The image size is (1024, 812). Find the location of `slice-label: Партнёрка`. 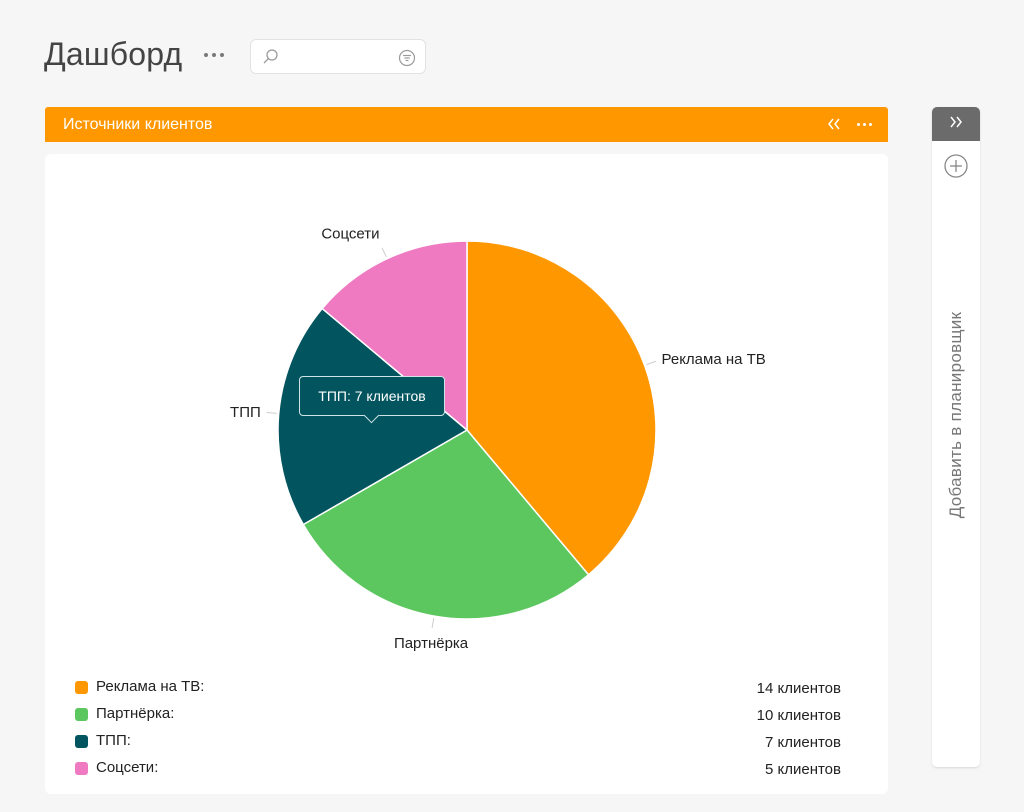

slice-label: Партнёрка is located at coordinates (431, 643).